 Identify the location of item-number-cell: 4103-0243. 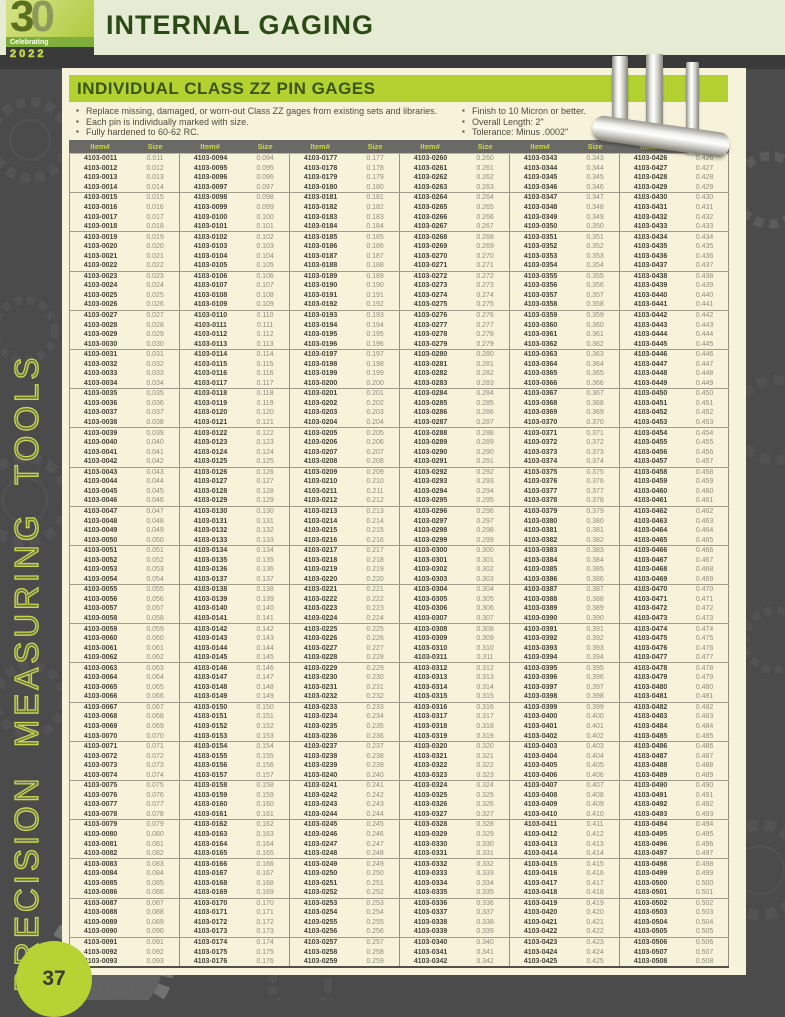
(320, 805).